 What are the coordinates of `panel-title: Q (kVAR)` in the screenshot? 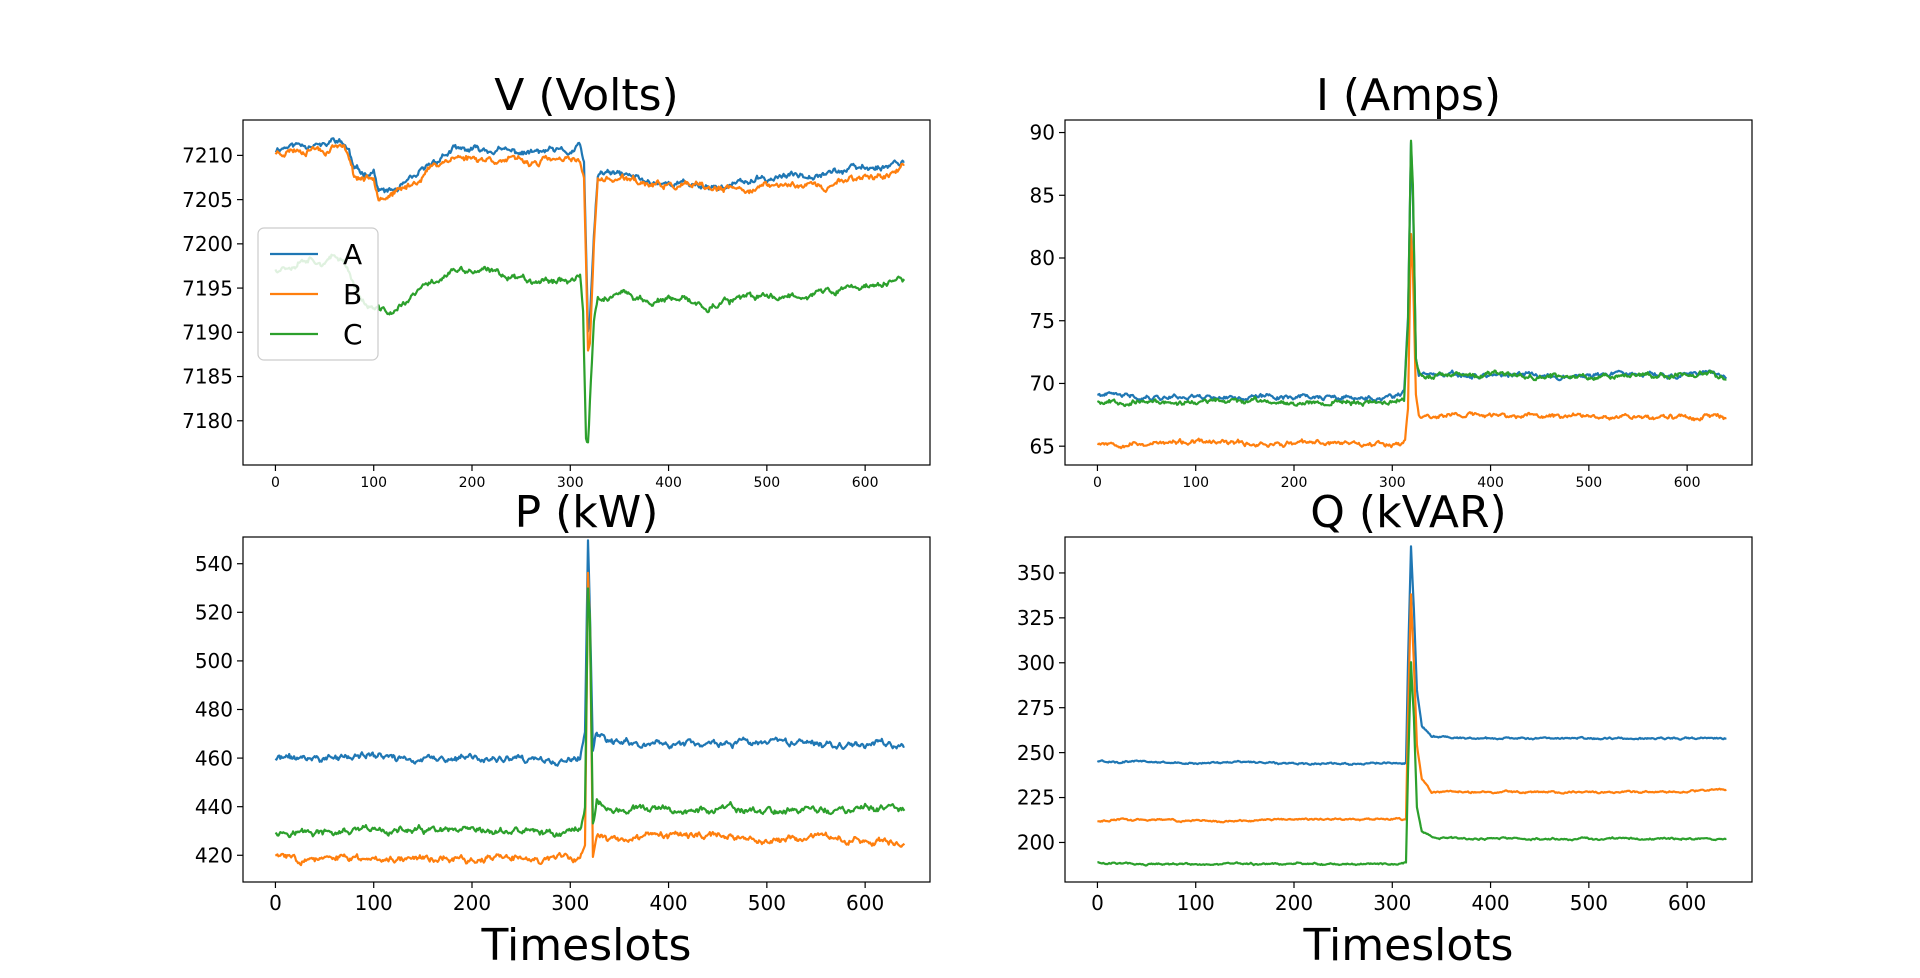 It's located at (1408, 512).